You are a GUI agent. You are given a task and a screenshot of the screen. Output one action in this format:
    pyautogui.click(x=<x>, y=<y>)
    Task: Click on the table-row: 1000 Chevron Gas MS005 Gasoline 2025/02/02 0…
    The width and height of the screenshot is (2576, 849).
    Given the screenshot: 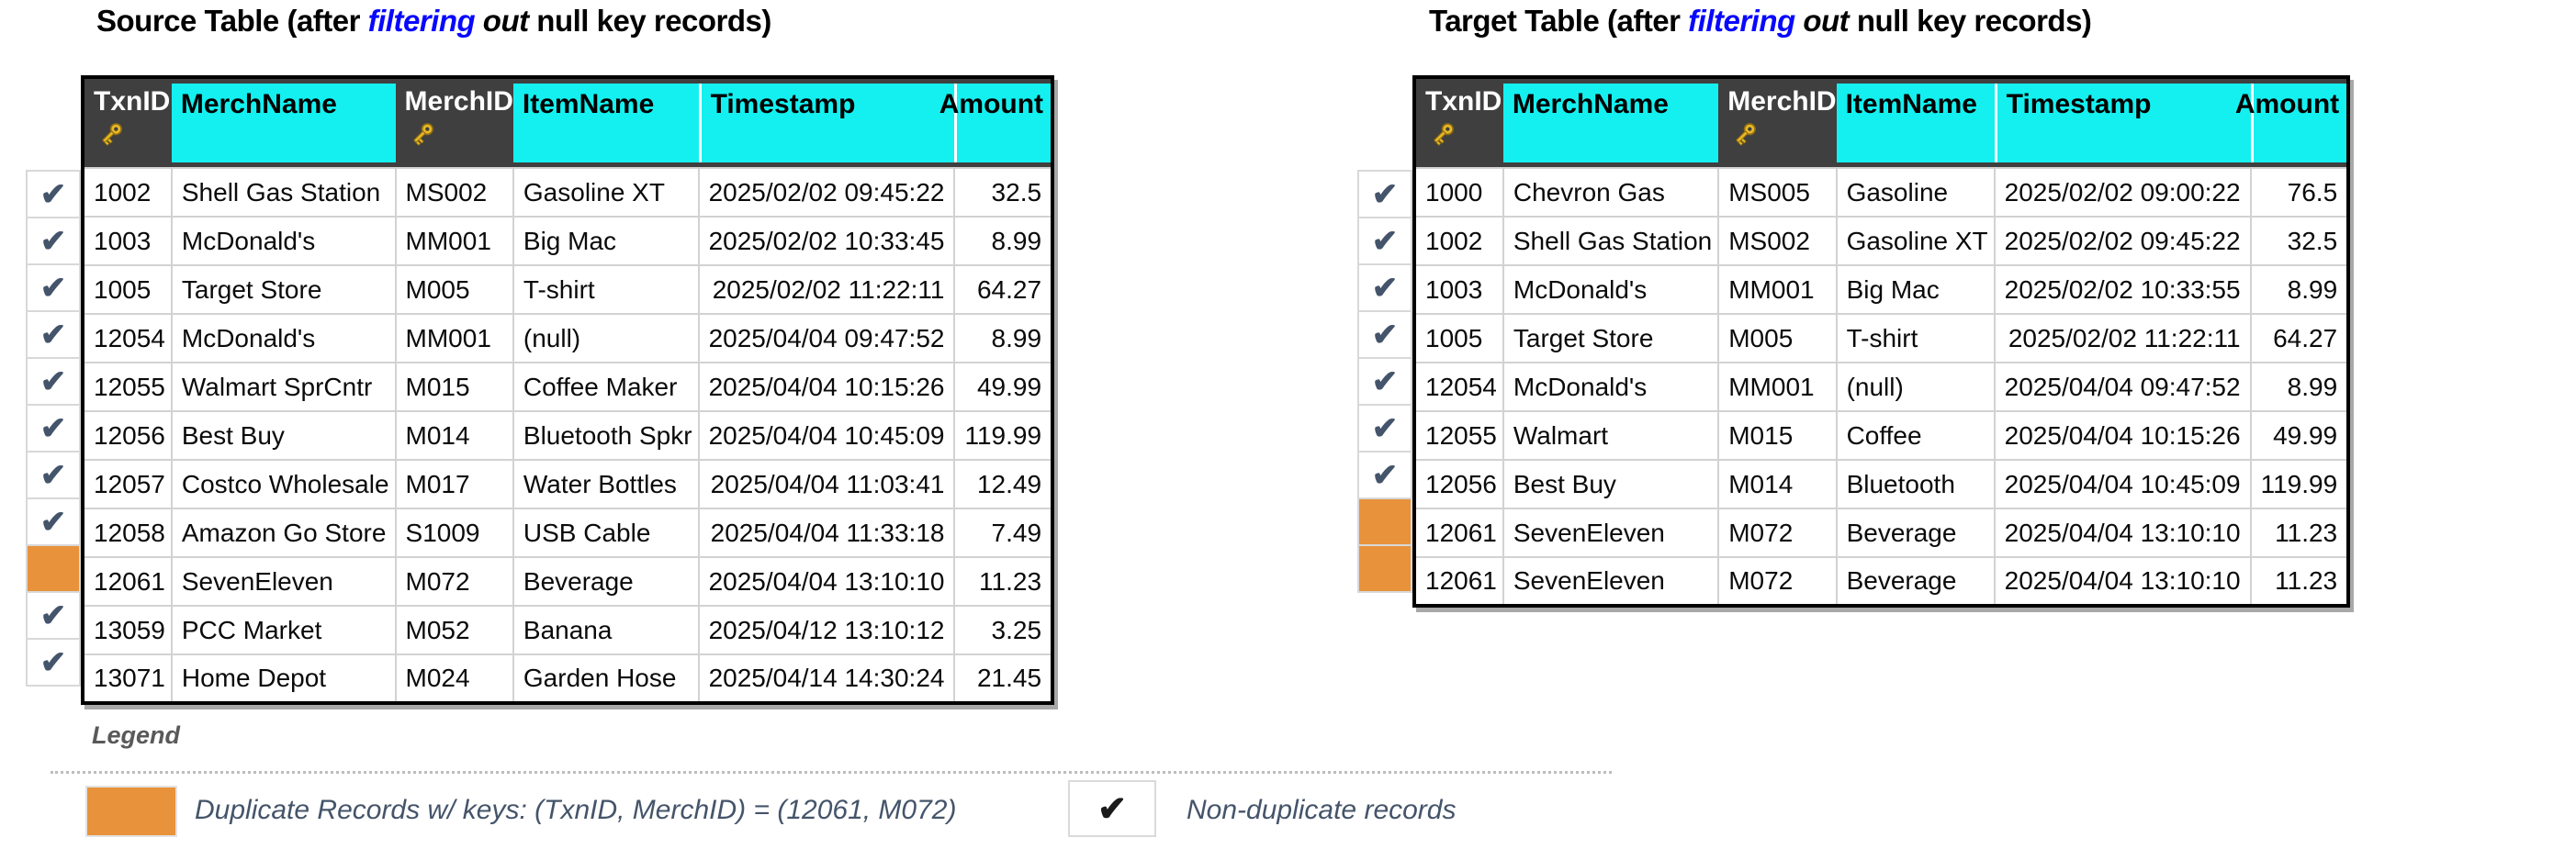 What is the action you would take?
    pyautogui.click(x=1881, y=192)
    